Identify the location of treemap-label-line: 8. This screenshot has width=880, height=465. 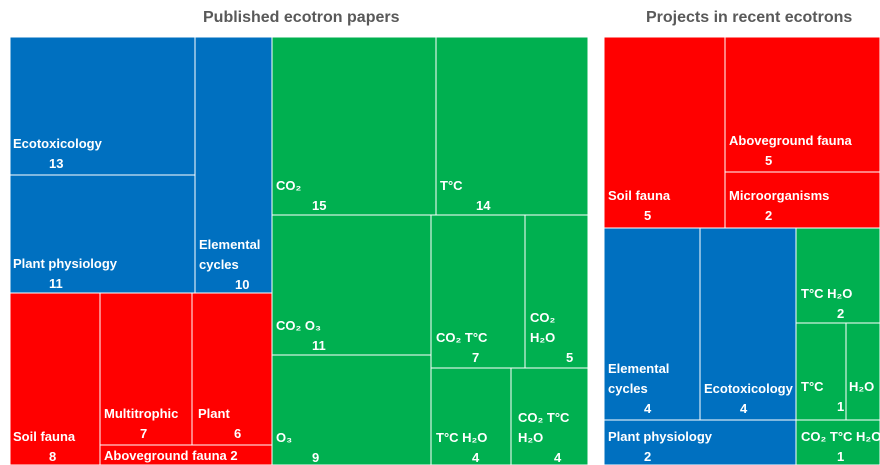
(52, 456).